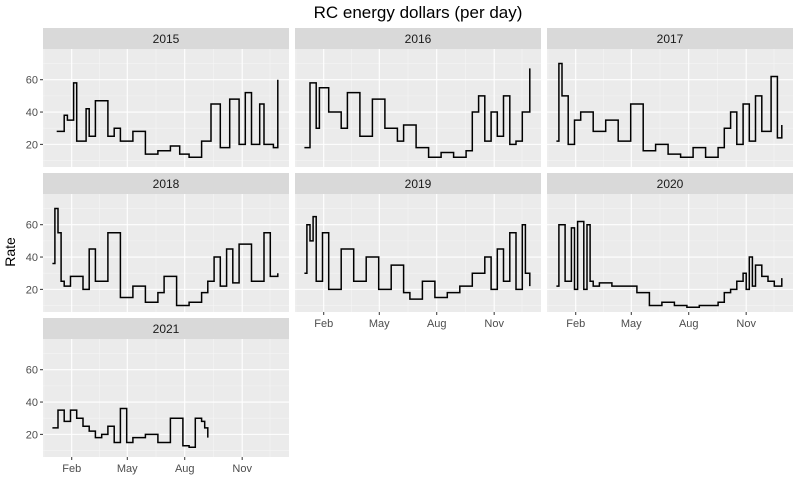 Image resolution: width=800 pixels, height=480 pixels. I want to click on series-line-2015, so click(167, 119).